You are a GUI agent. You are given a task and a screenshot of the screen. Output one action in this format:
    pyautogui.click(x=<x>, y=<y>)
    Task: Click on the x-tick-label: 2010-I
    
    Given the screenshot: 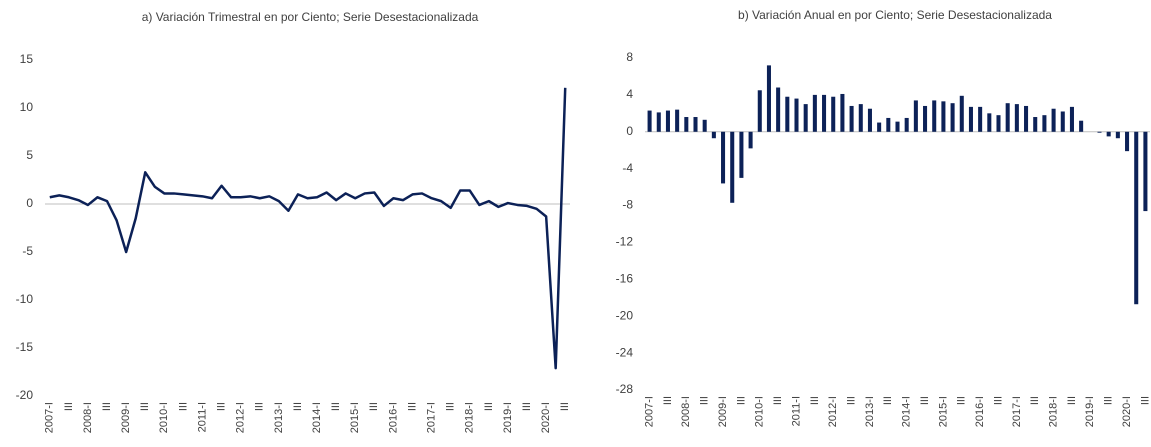 What is the action you would take?
    pyautogui.click(x=164, y=417)
    